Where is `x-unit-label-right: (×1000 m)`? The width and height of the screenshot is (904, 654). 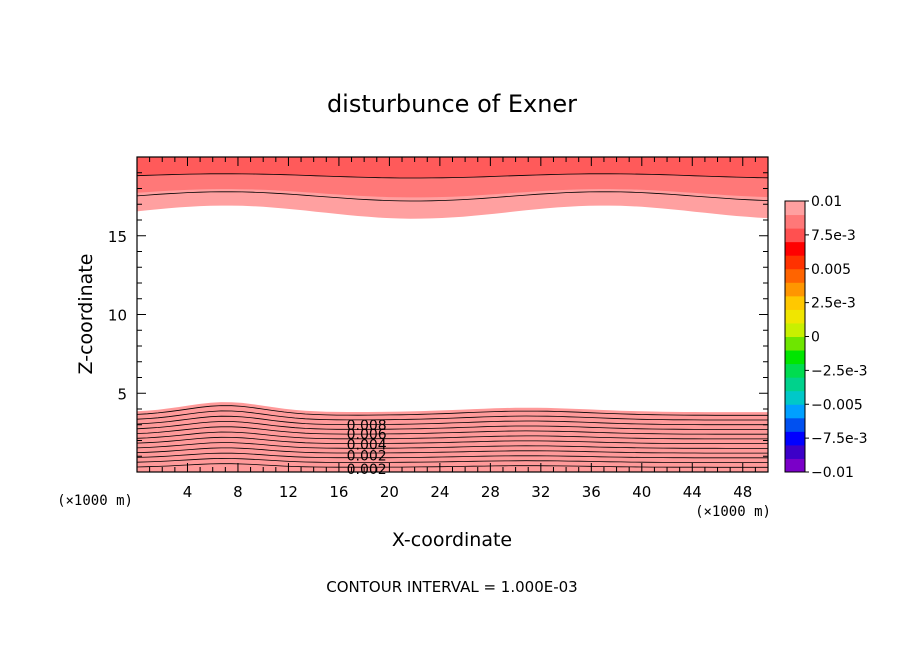
x-unit-label-right: (×1000 m) is located at coordinates (733, 512).